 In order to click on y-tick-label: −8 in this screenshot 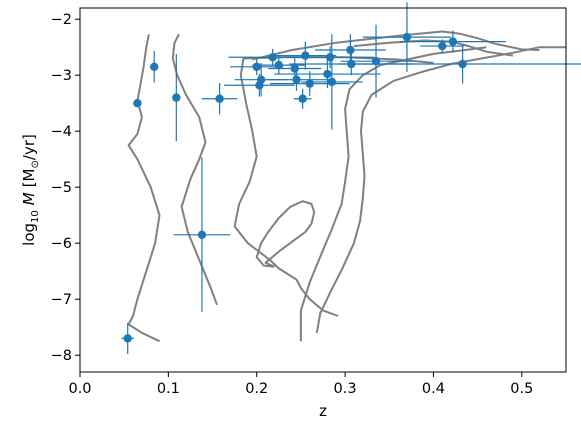, I will do `click(61, 356)`.